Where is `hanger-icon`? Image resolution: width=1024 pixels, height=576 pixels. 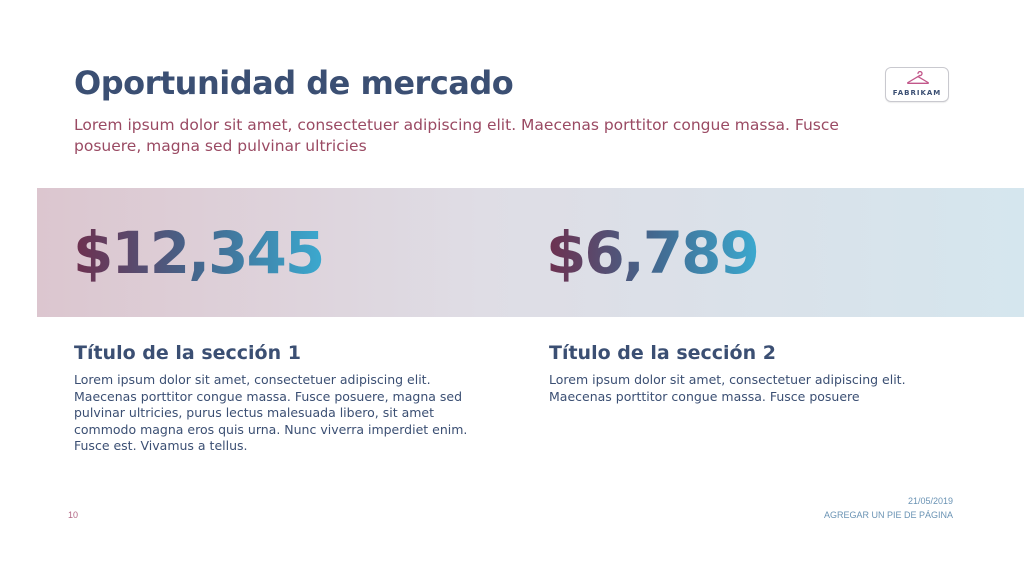
hanger-icon is located at coordinates (918, 77).